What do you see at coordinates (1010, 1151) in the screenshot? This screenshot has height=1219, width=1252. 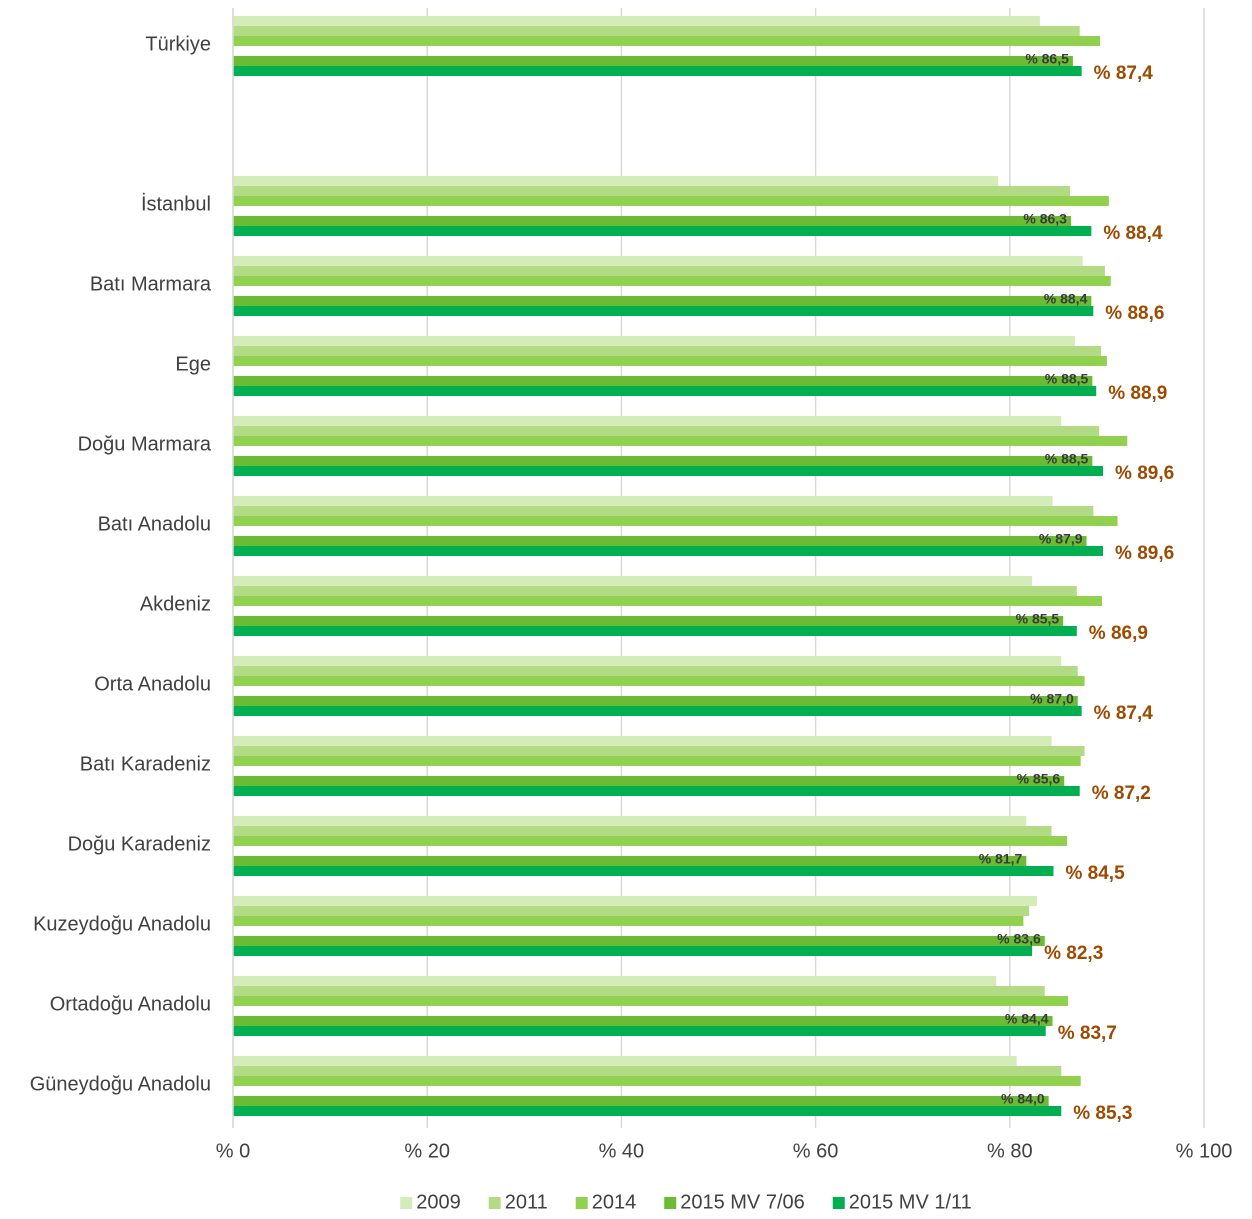 I see `x-tick-label: % 80` at bounding box center [1010, 1151].